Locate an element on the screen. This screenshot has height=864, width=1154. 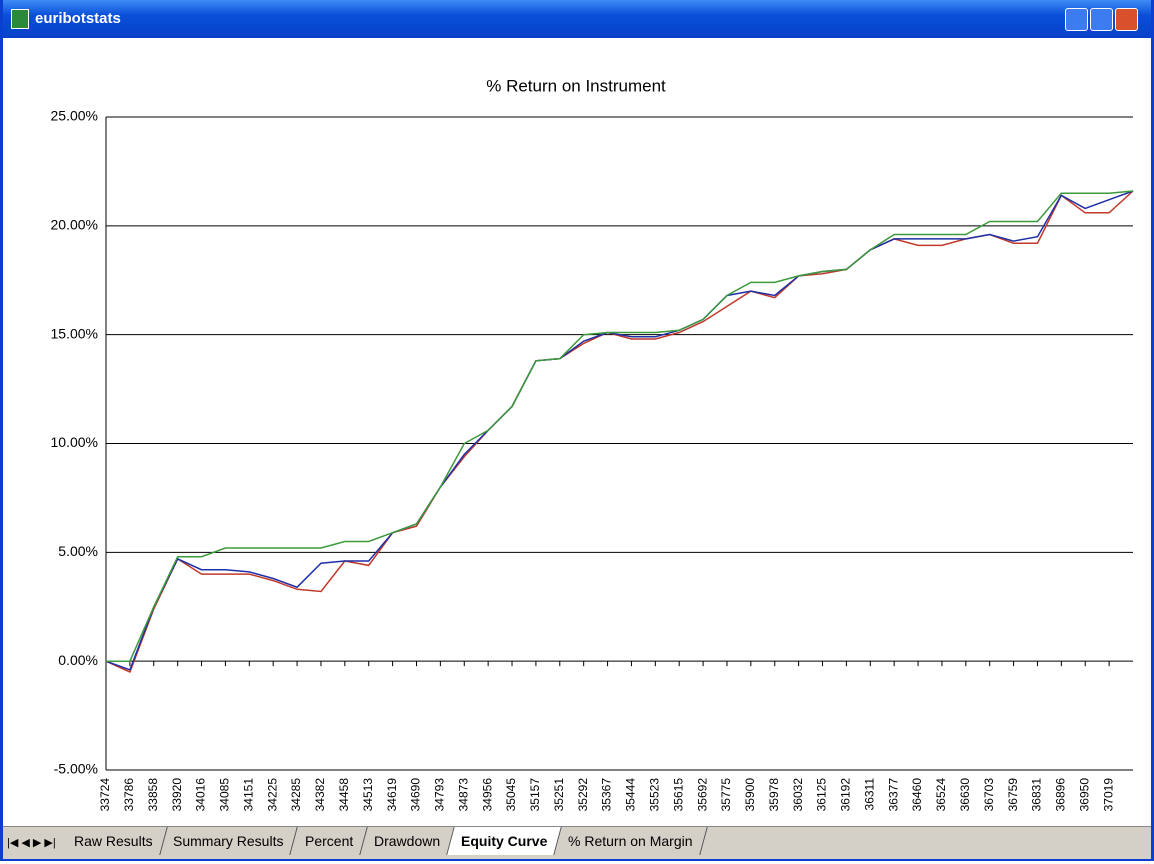
x-tick-label: 34085 is located at coordinates (225, 795).